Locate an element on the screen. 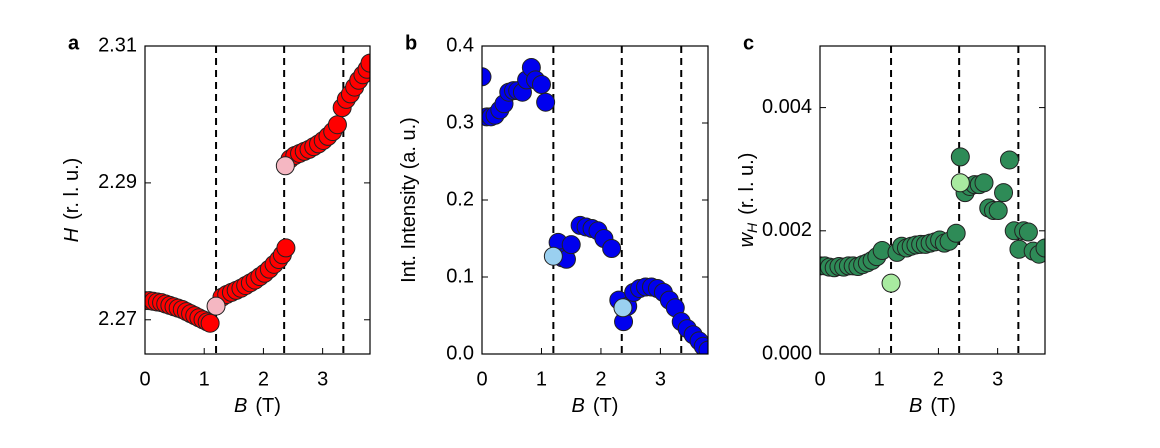 This screenshot has width=1160, height=448. y-label-symbol: H is located at coordinates (72, 234).